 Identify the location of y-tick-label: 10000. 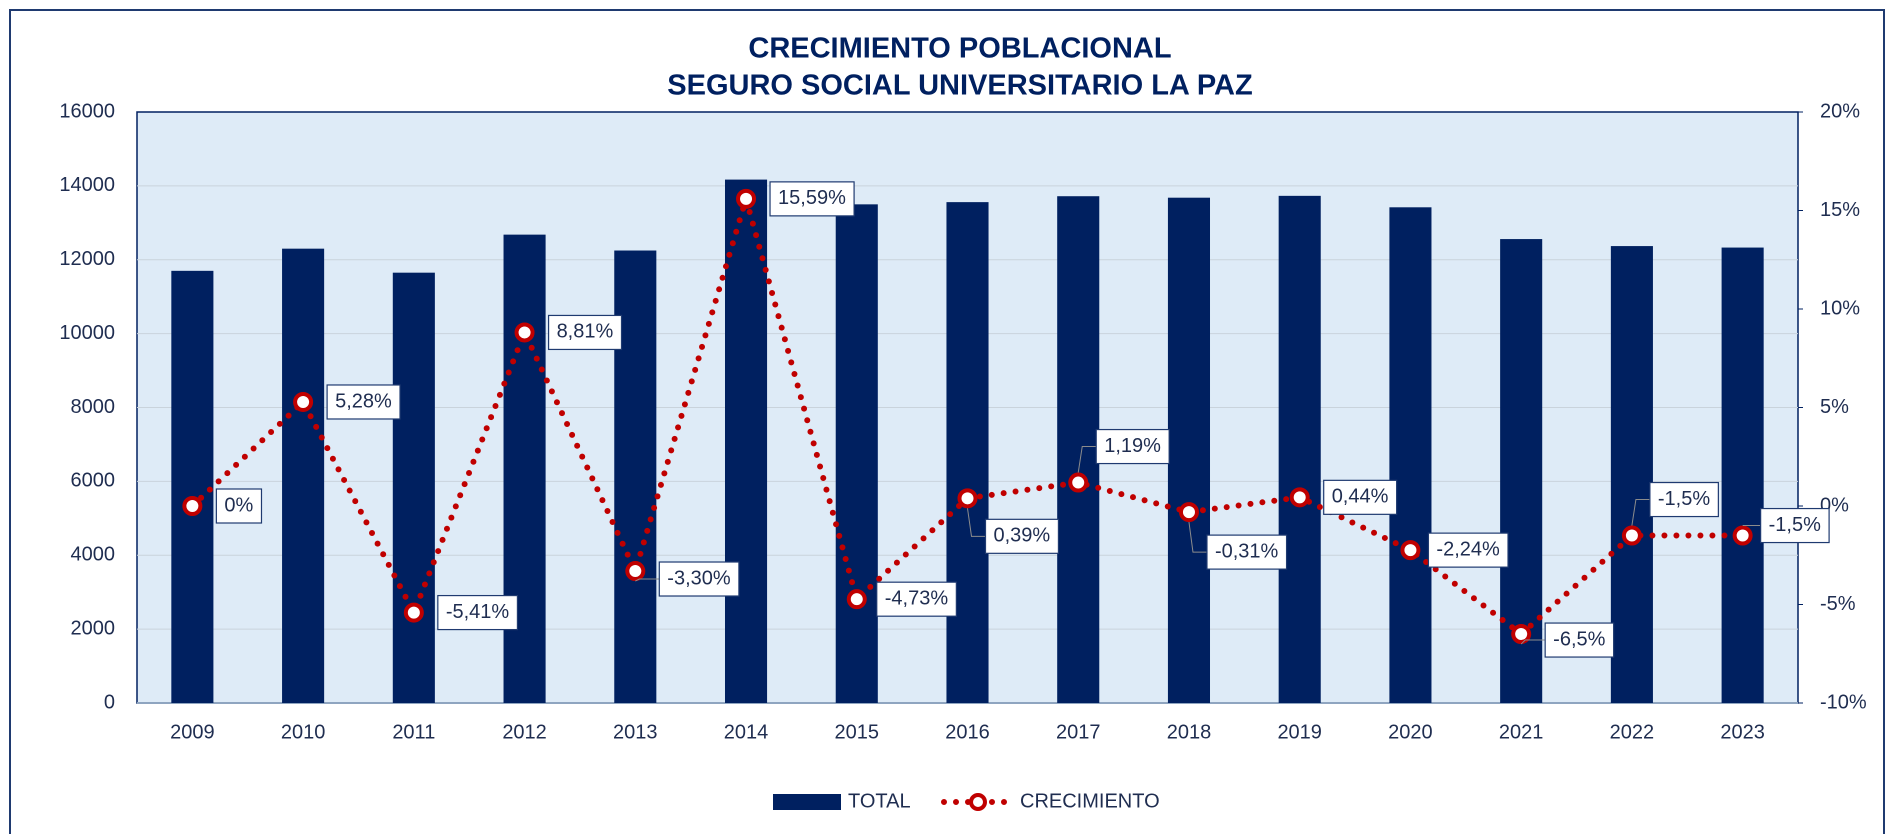
(87, 333).